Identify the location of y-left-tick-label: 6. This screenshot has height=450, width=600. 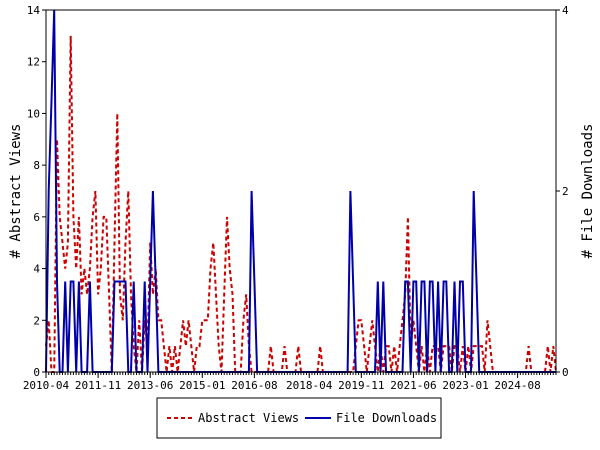
(36, 217).